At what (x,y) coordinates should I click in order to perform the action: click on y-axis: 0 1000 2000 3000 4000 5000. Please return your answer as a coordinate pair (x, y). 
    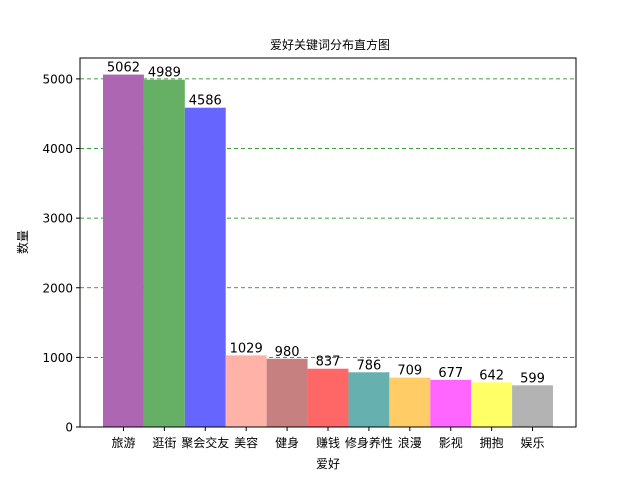
    Looking at the image, I should click on (61, 253).